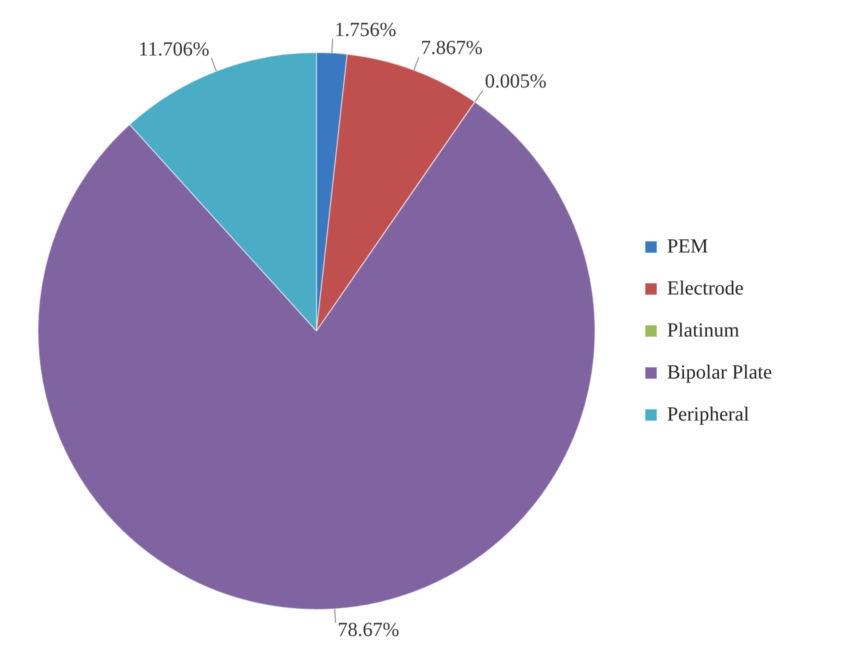 This screenshot has width=842, height=656. What do you see at coordinates (174, 49) in the screenshot?
I see `data-label: 11.706%` at bounding box center [174, 49].